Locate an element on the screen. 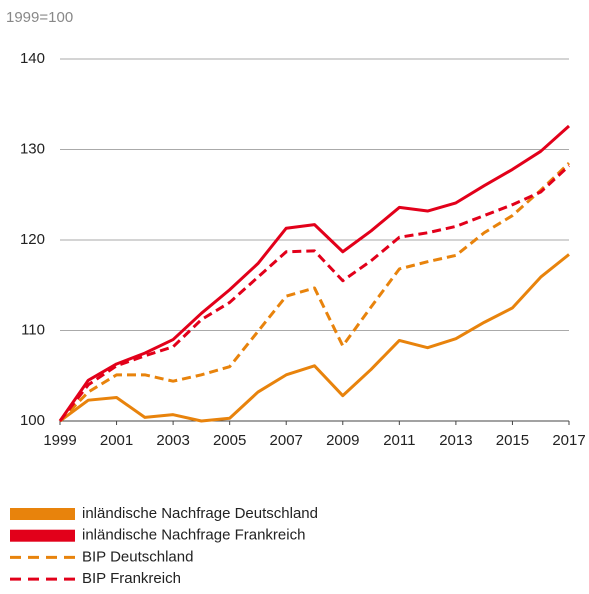  x-tick-label: 2001 is located at coordinates (116, 440).